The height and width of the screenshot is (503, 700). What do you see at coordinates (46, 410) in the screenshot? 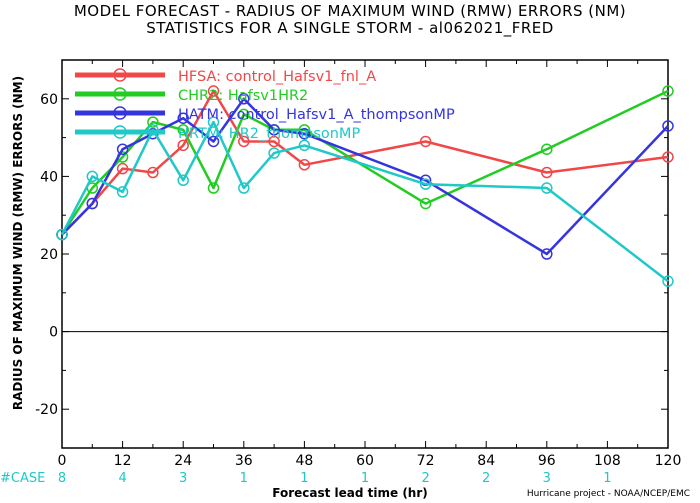
I see `y-tick-label: -20` at bounding box center [46, 410].